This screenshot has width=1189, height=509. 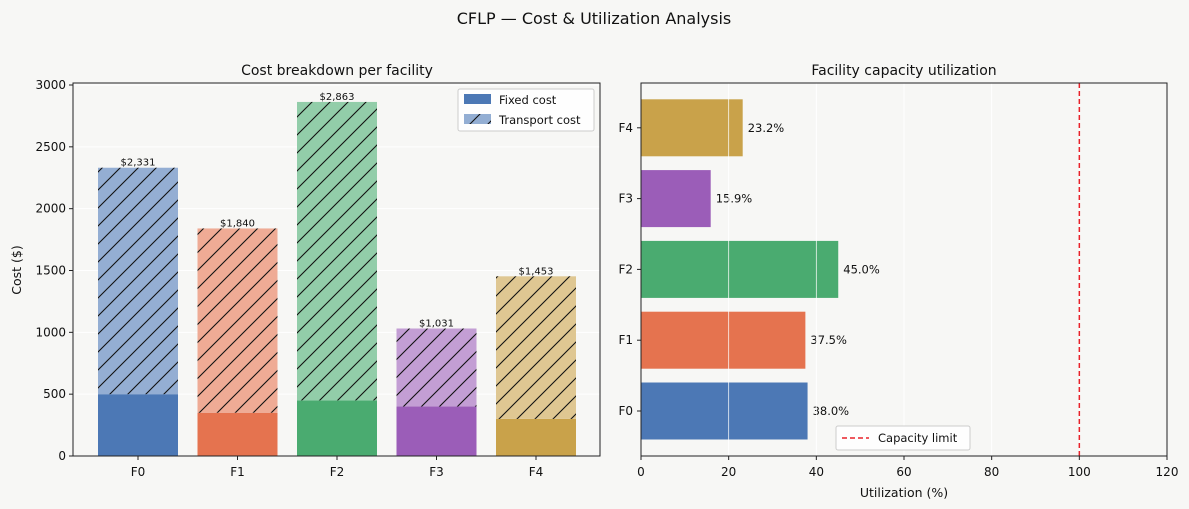 What do you see at coordinates (237, 223) in the screenshot?
I see `bar-total-label-f1: $1,840` at bounding box center [237, 223].